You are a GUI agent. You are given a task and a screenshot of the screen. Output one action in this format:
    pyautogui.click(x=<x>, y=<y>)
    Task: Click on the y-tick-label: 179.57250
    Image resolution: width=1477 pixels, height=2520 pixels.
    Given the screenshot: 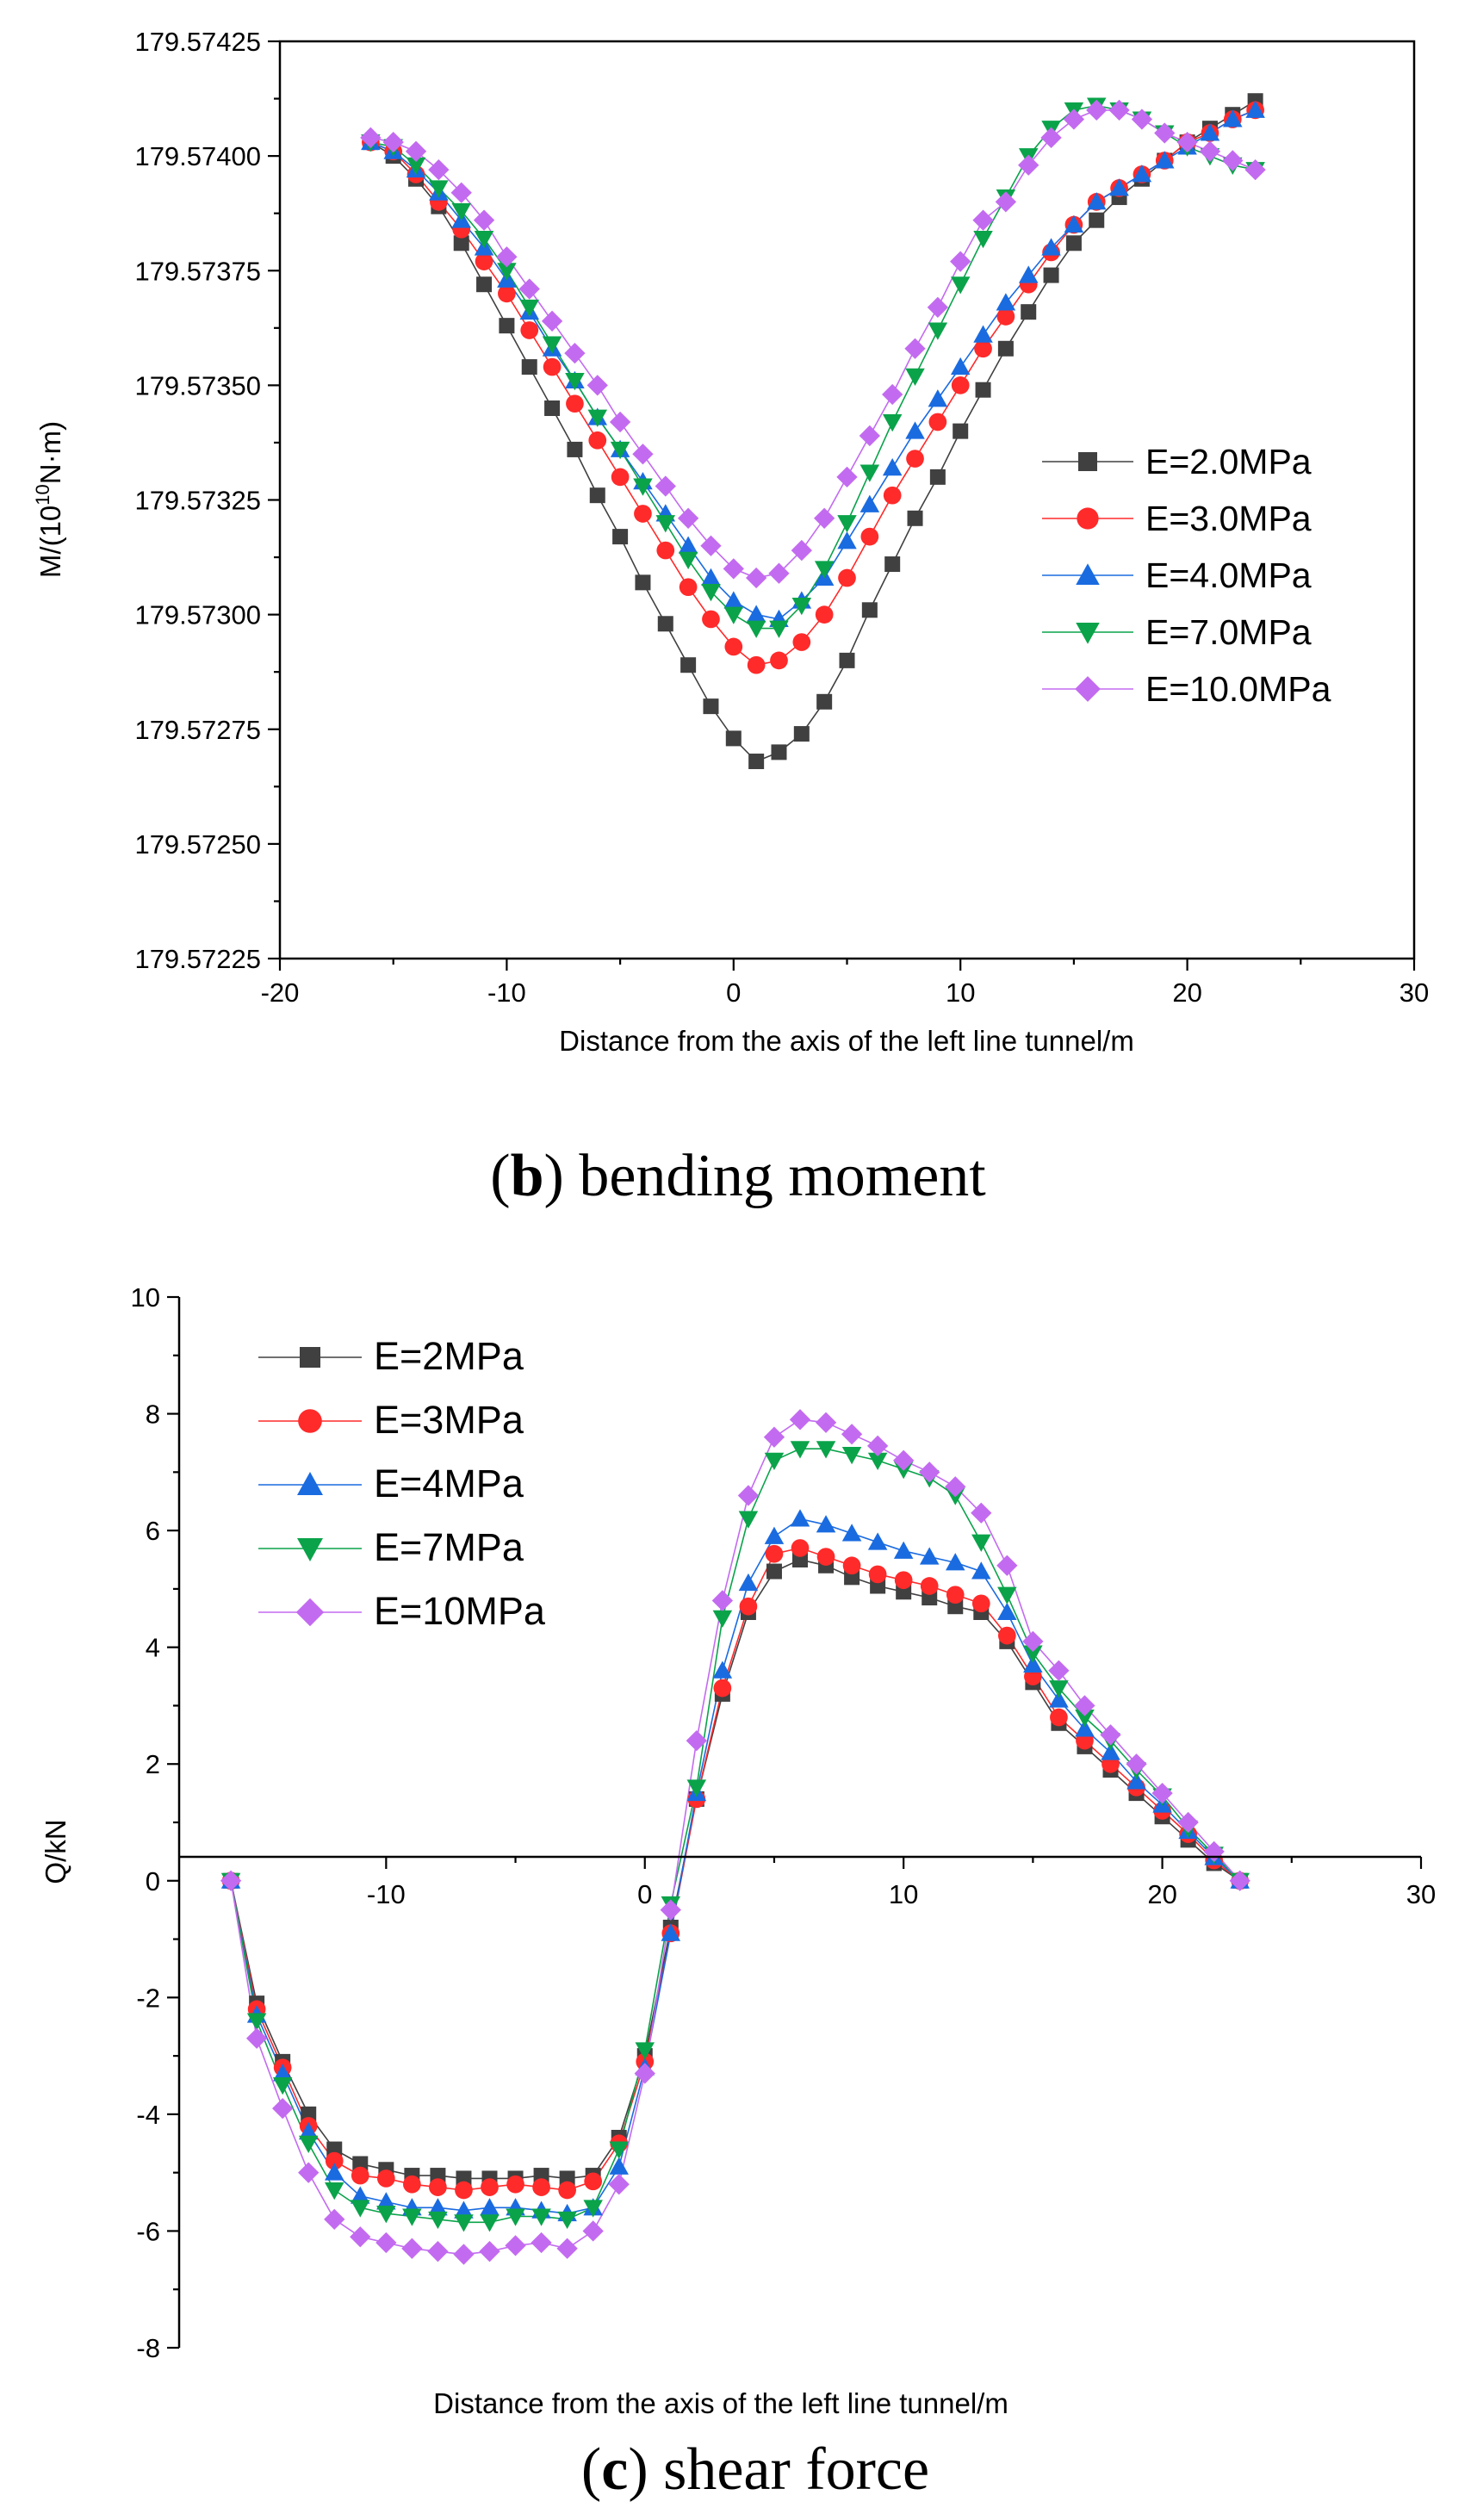 What is the action you would take?
    pyautogui.click(x=198, y=845)
    